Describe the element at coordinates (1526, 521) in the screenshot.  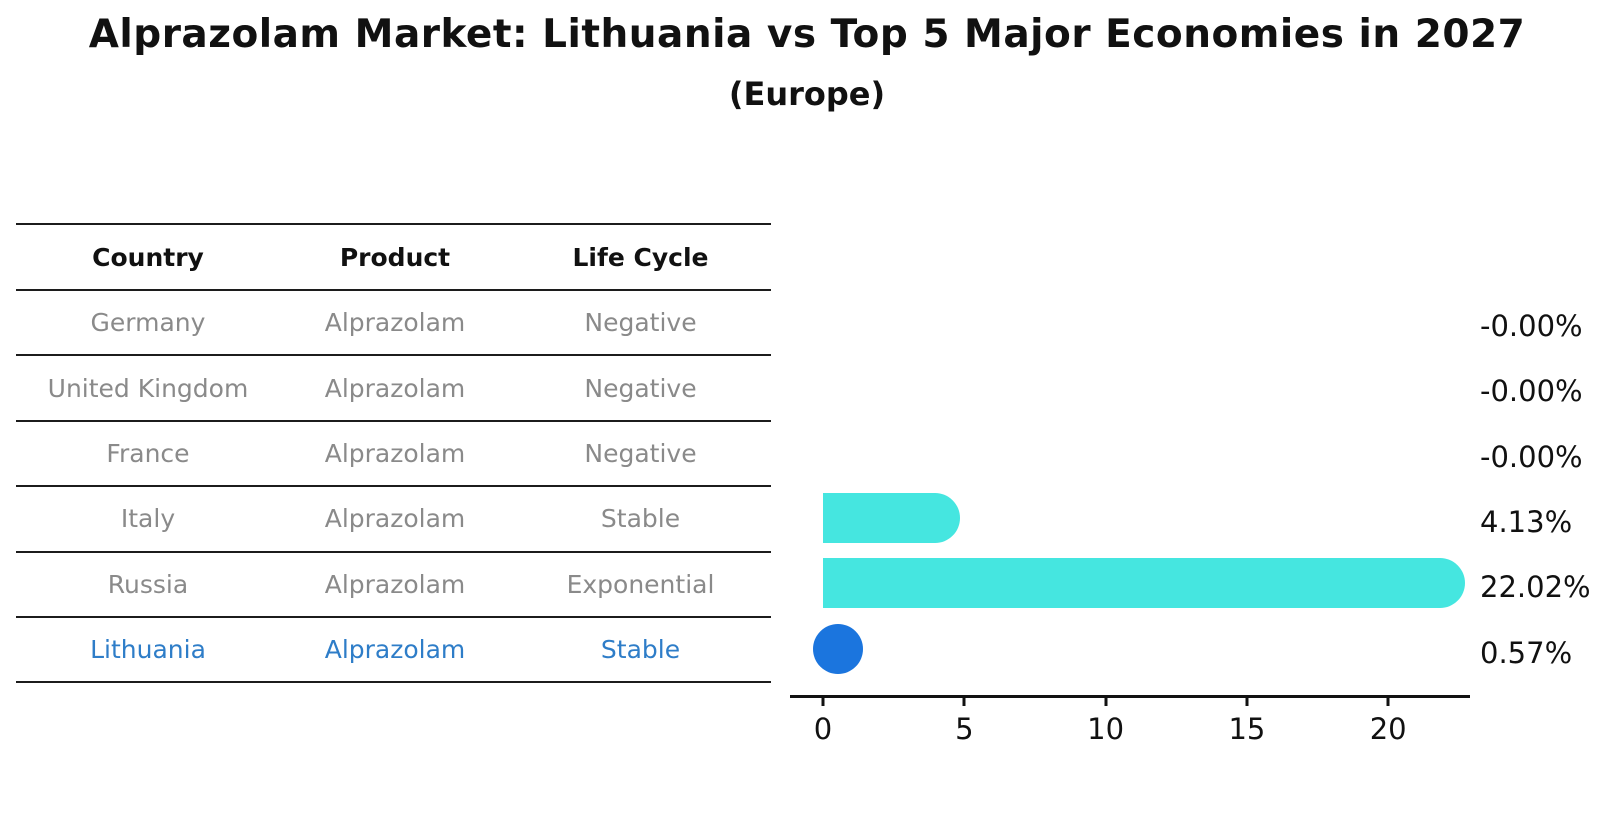
I see `value-label-italy: 4.13%` at that location.